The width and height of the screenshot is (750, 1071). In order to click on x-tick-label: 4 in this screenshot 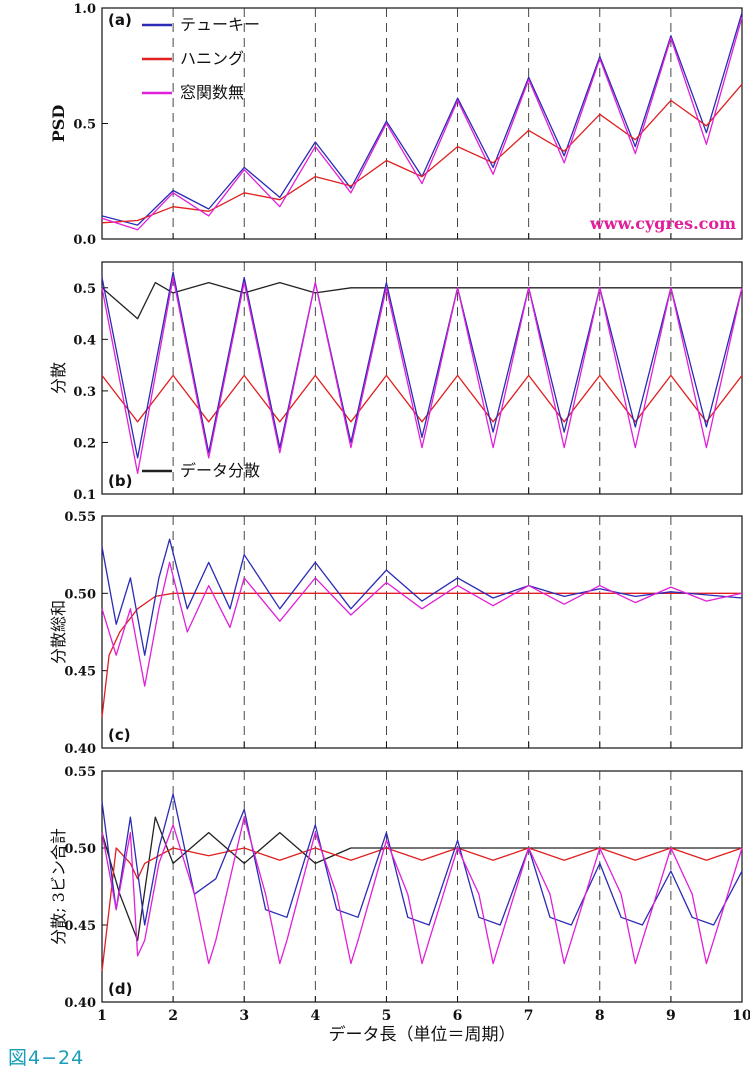, I will do `click(315, 1016)`.